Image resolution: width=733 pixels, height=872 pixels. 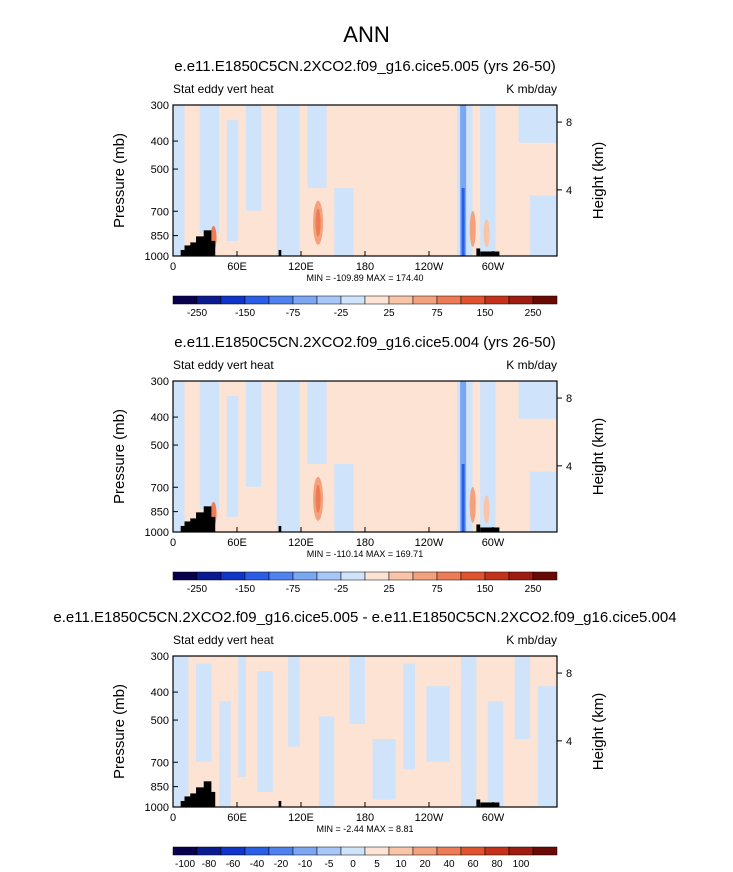 What do you see at coordinates (533, 313) in the screenshot?
I see `colorbar-label: 250` at bounding box center [533, 313].